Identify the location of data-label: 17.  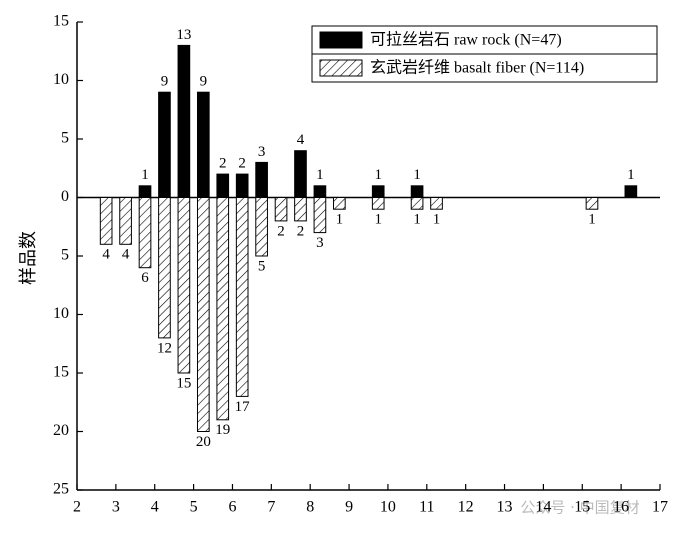
(243, 407).